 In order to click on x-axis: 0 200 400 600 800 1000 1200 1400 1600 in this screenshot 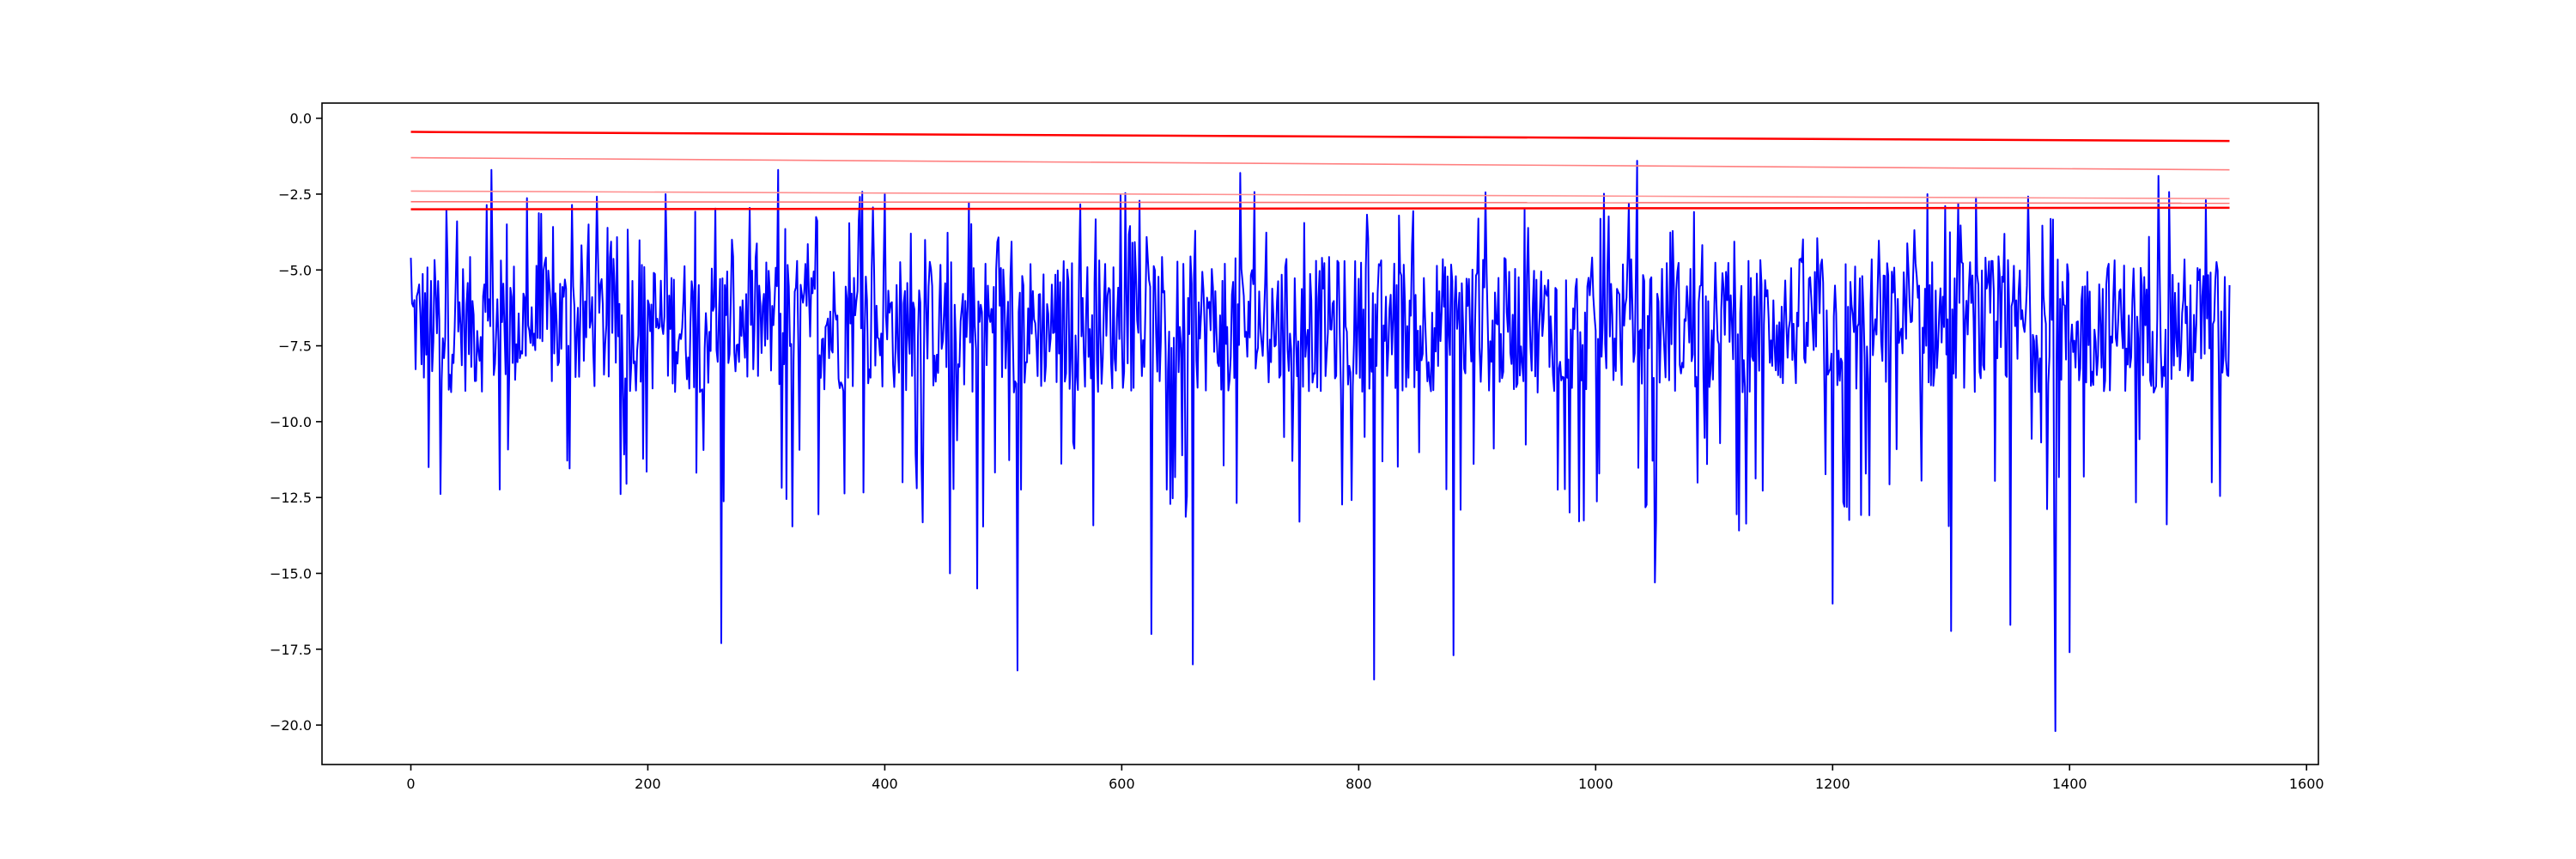, I will do `click(1365, 778)`.